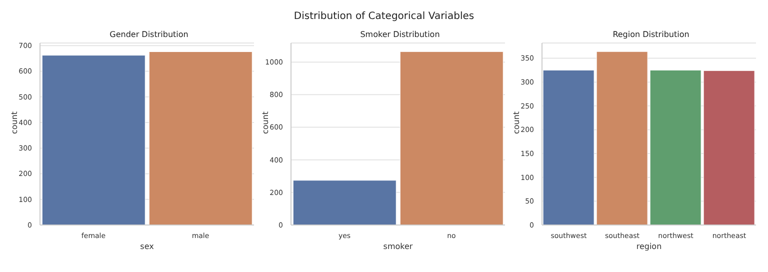  What do you see at coordinates (649, 246) in the screenshot?
I see `x-axis-title: region` at bounding box center [649, 246].